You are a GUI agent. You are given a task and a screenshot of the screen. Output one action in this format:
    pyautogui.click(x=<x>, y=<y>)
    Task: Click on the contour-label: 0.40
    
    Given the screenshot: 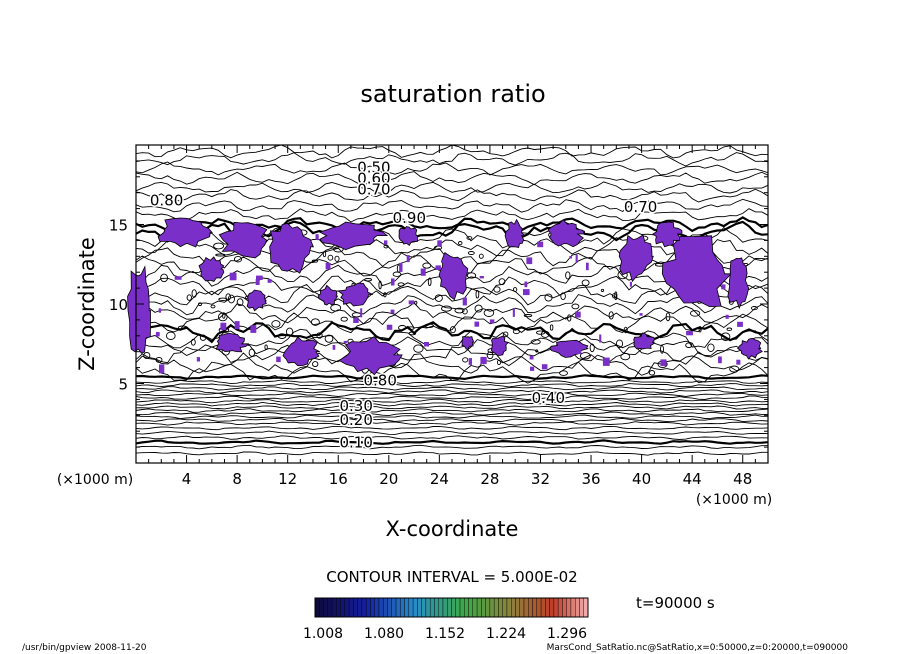 What is the action you would take?
    pyautogui.click(x=548, y=398)
    